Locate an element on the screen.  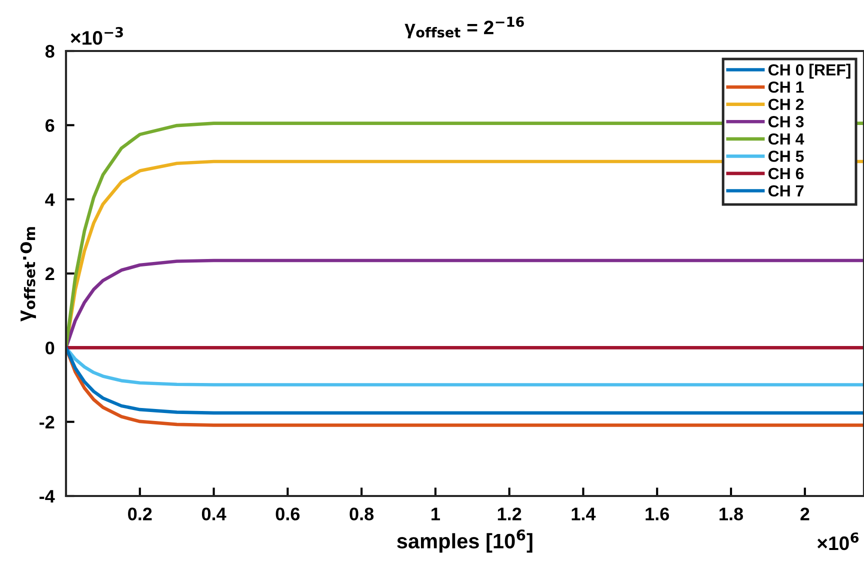
y-tick-label: -2 is located at coordinates (47, 422).